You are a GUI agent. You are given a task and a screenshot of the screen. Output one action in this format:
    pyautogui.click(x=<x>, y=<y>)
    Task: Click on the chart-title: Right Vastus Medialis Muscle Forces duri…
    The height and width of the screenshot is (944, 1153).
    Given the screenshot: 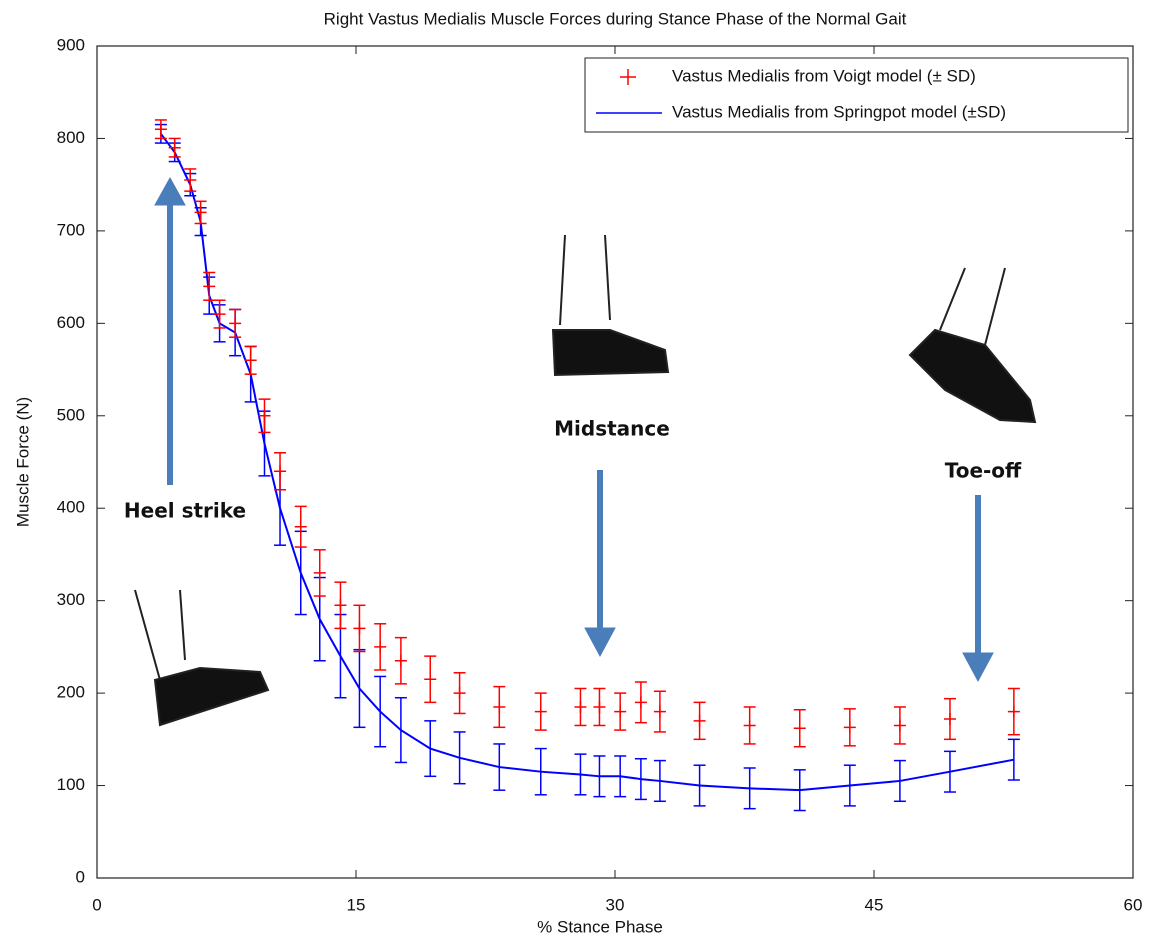 What is the action you would take?
    pyautogui.click(x=615, y=18)
    